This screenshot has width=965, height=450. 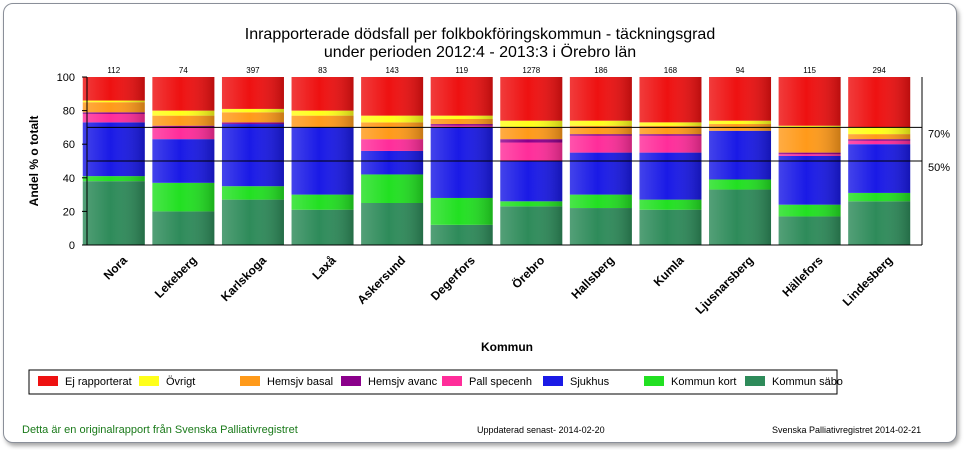 I want to click on x-tick-label: Laxå, so click(x=323, y=267).